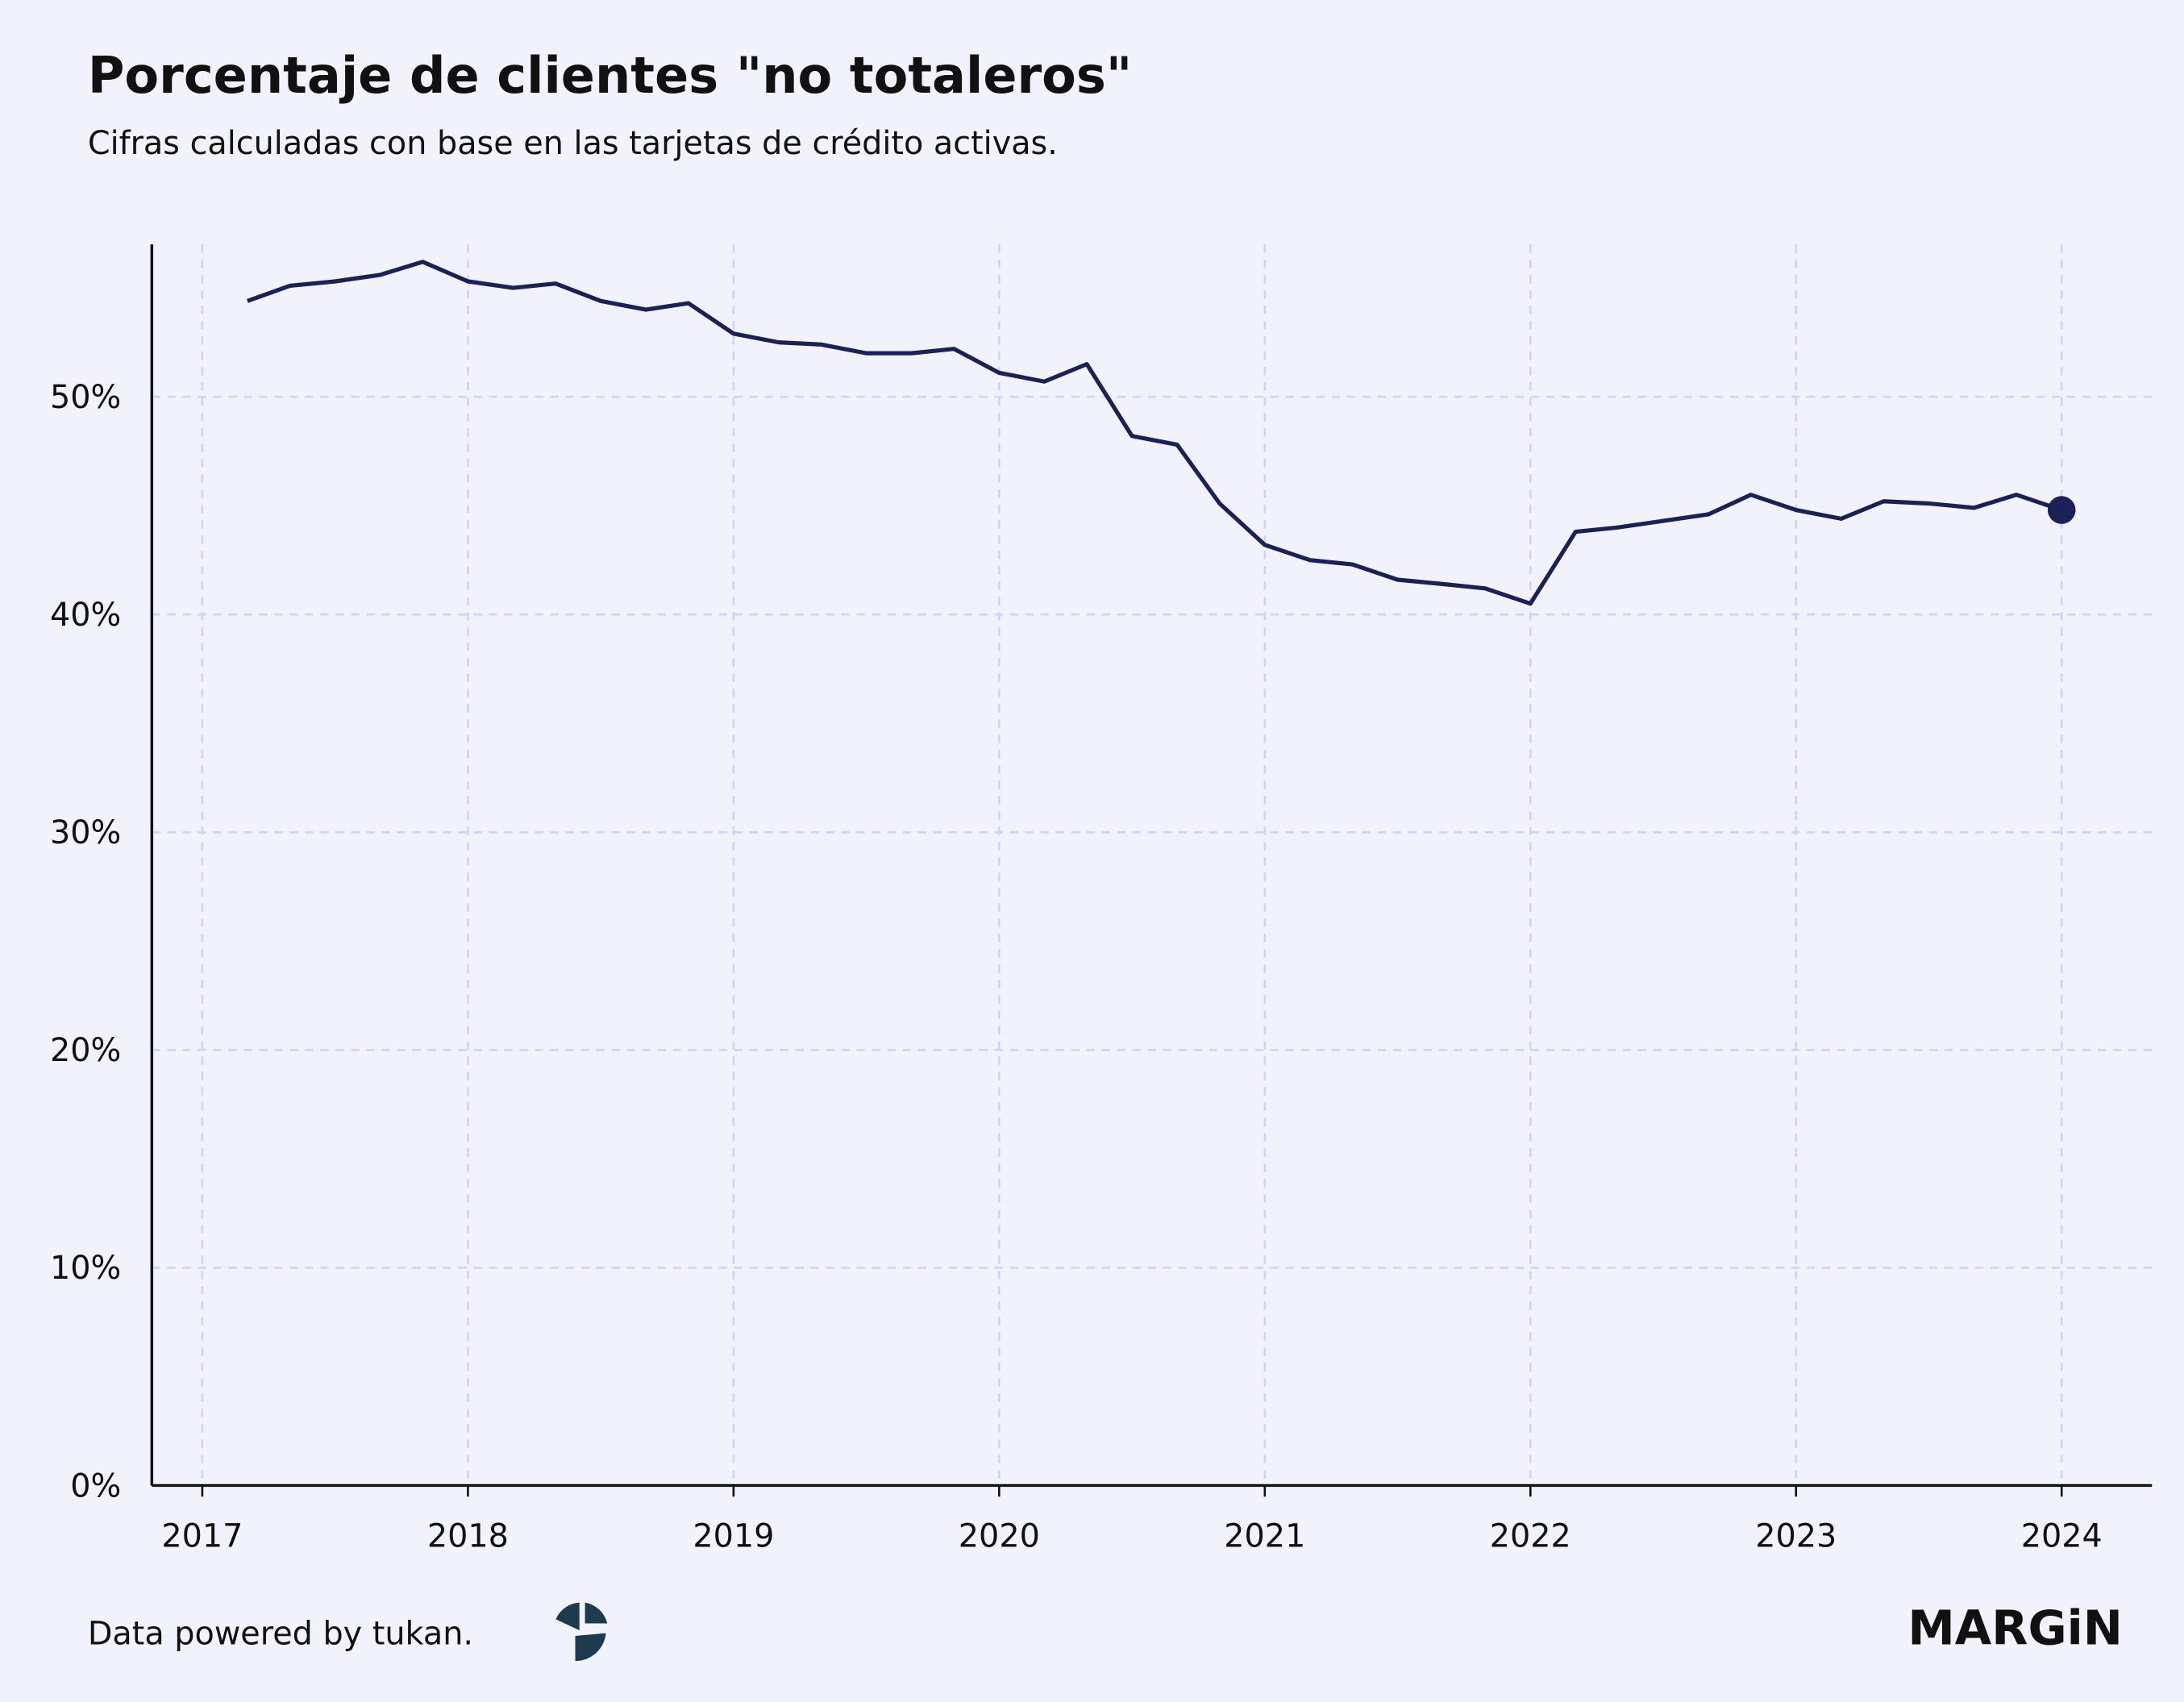 The height and width of the screenshot is (1702, 2184). What do you see at coordinates (85, 832) in the screenshot?
I see `y-tick-label: 30%` at bounding box center [85, 832].